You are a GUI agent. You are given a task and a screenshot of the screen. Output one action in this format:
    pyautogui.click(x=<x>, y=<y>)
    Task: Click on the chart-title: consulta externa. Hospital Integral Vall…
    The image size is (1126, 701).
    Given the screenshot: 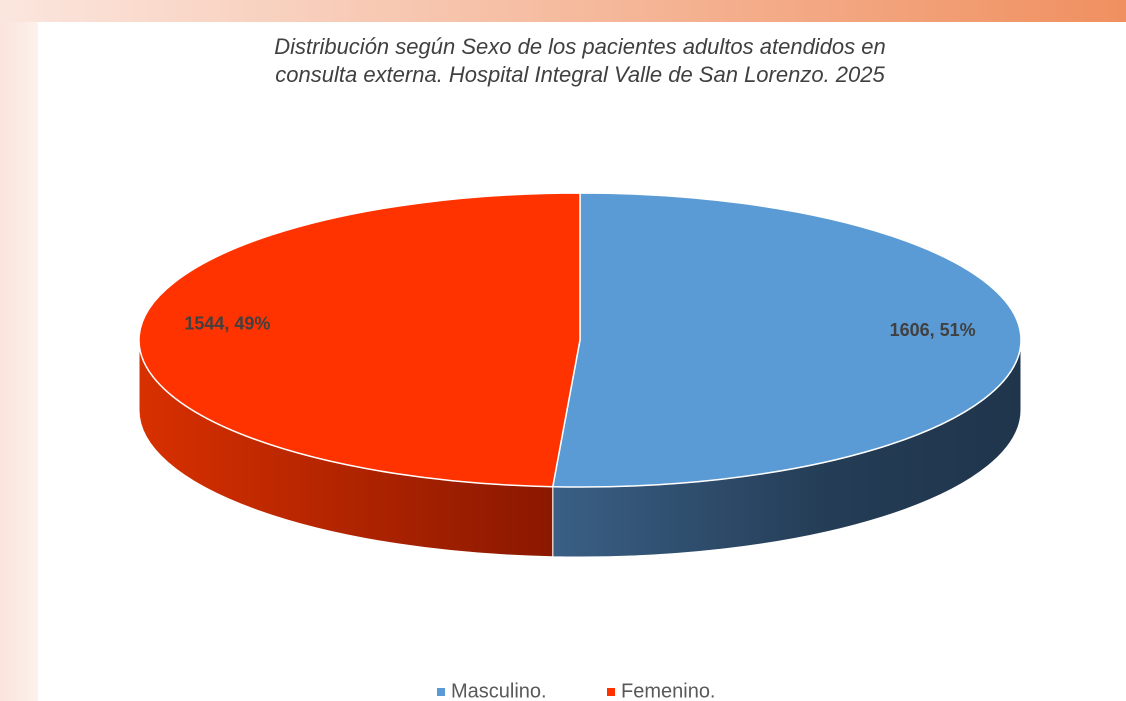 What is the action you would take?
    pyautogui.click(x=580, y=74)
    